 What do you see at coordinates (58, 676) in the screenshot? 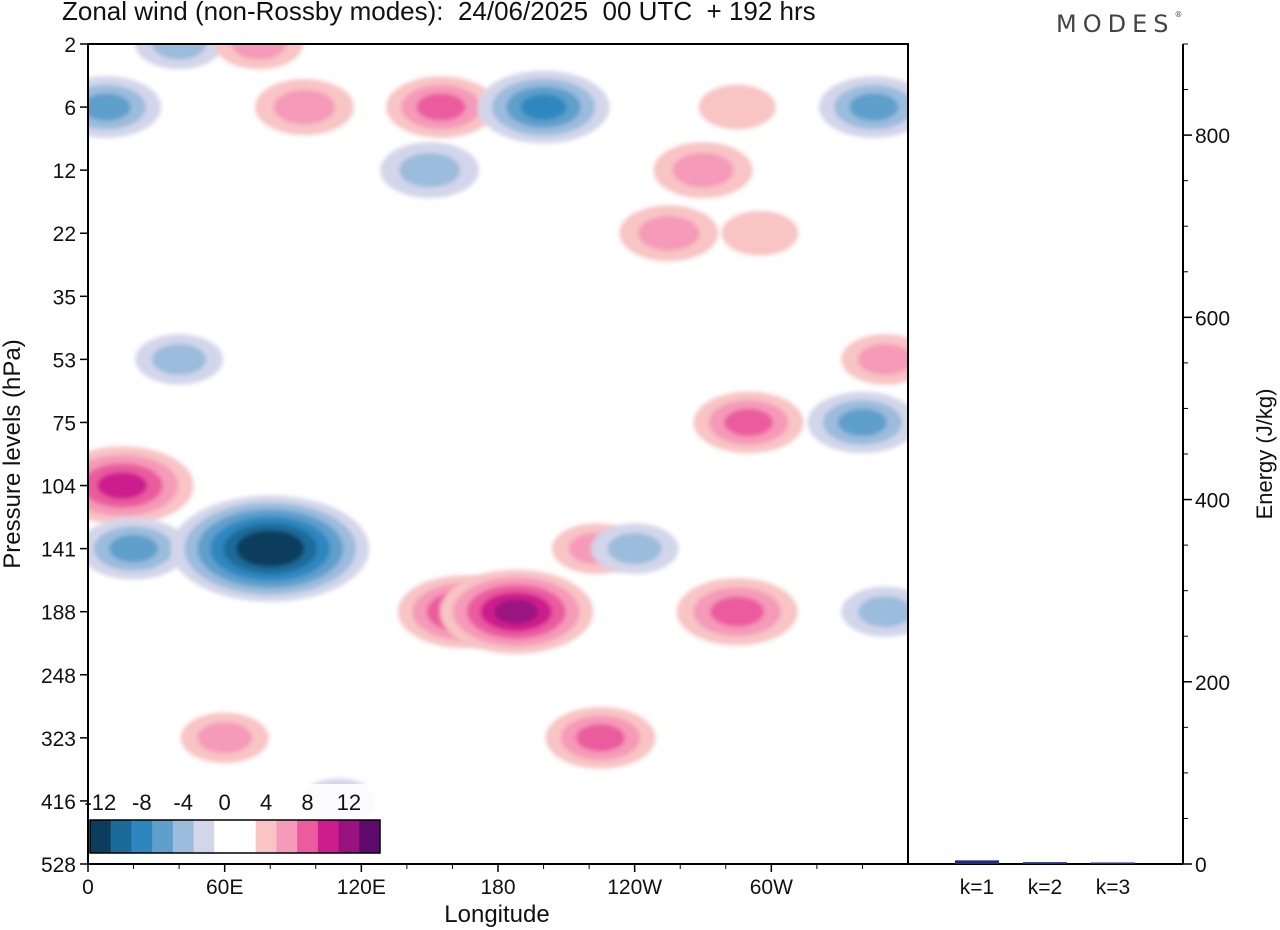
I see `y-tick-label: 248` at bounding box center [58, 676].